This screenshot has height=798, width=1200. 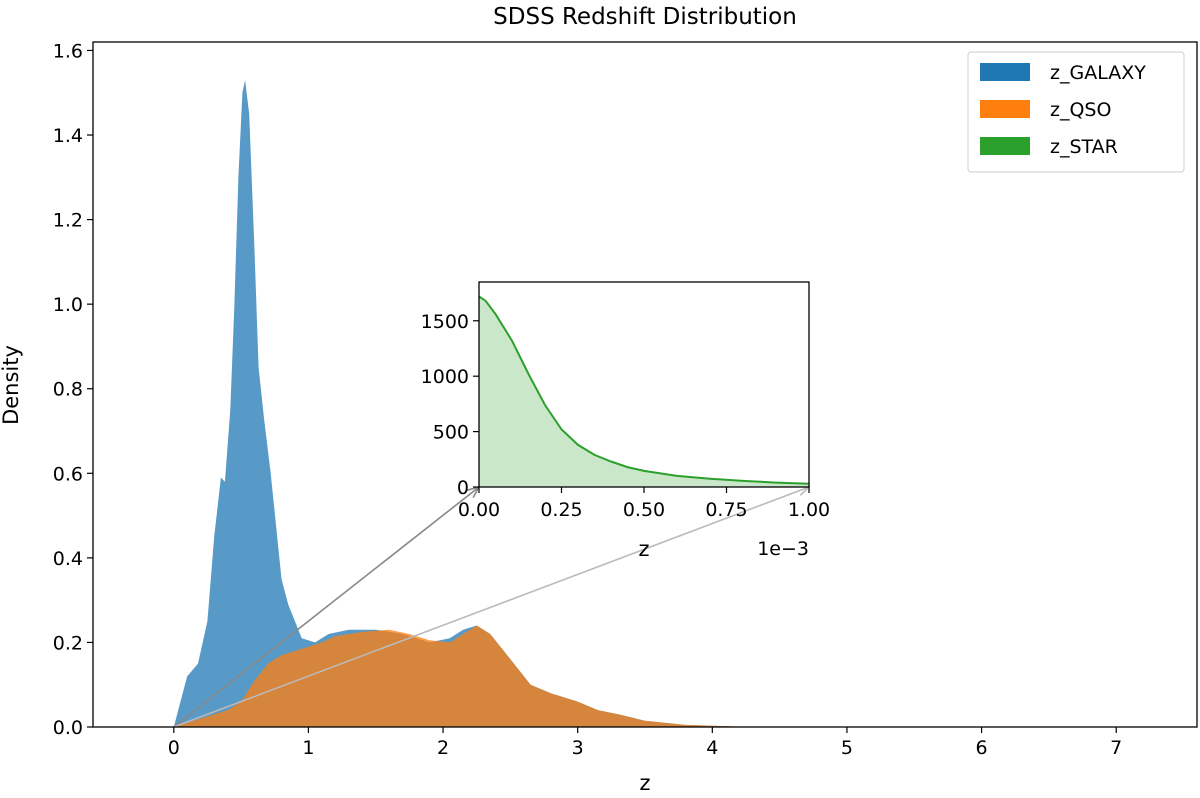 What do you see at coordinates (68, 474) in the screenshot?
I see `y-tick-label: 0.6` at bounding box center [68, 474].